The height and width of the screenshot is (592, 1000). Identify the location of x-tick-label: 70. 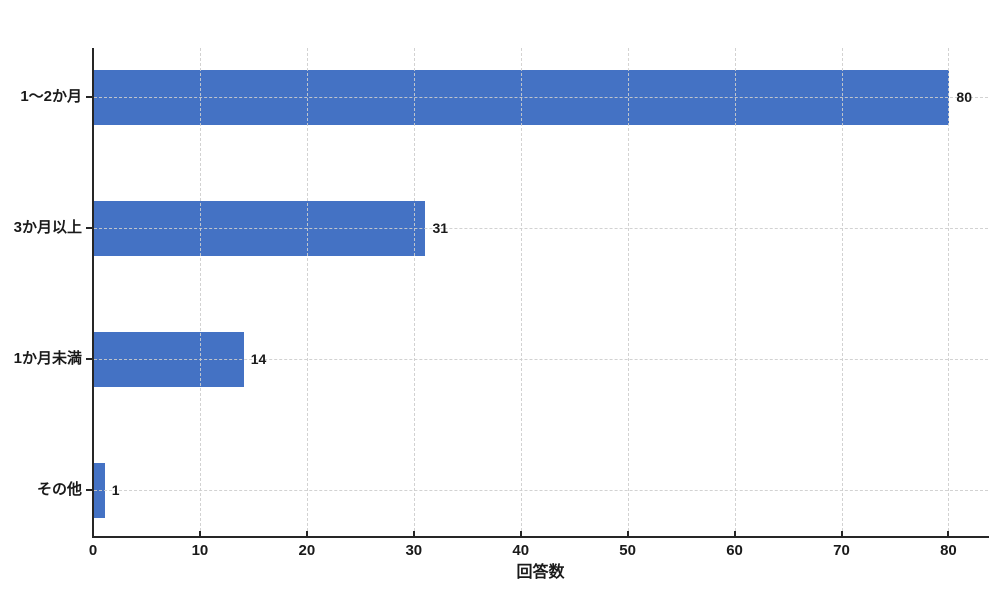
(841, 550).